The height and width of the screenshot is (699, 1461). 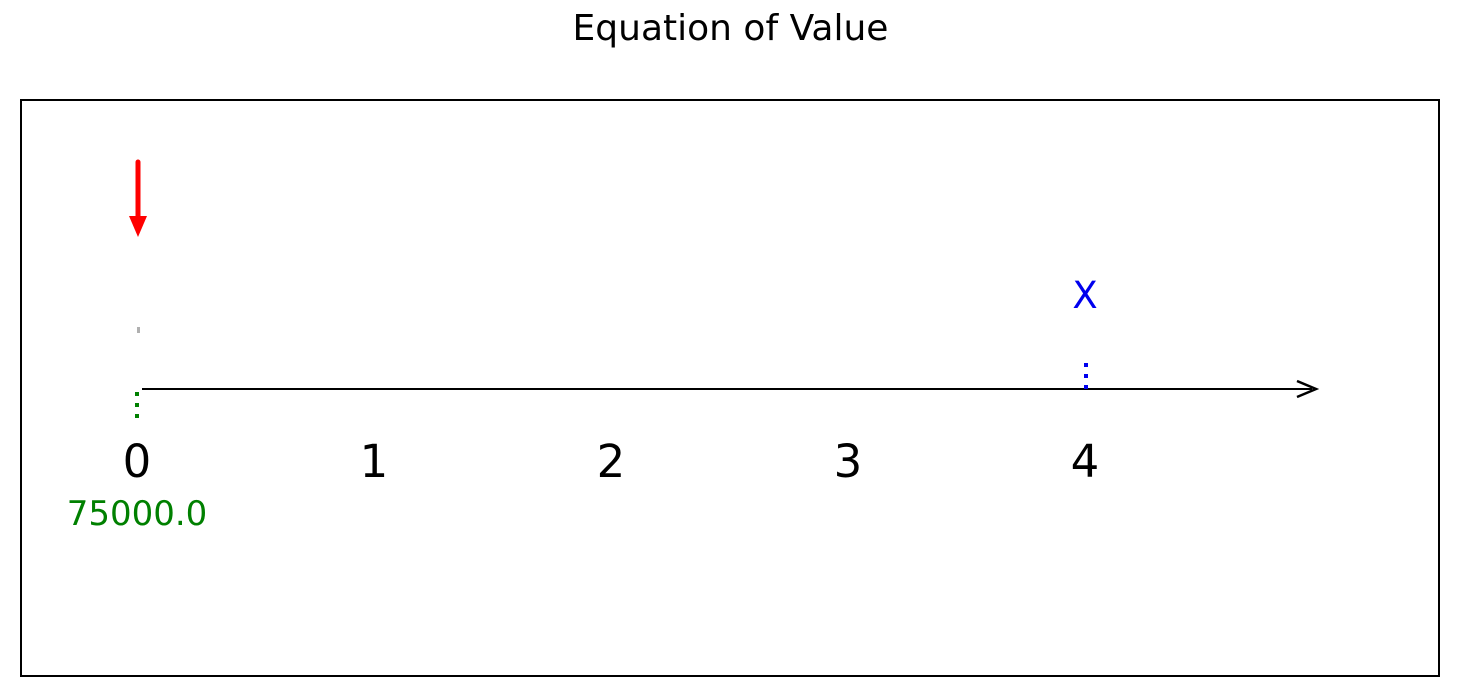 I want to click on axis-tick-label-3: 3, so click(x=848, y=461).